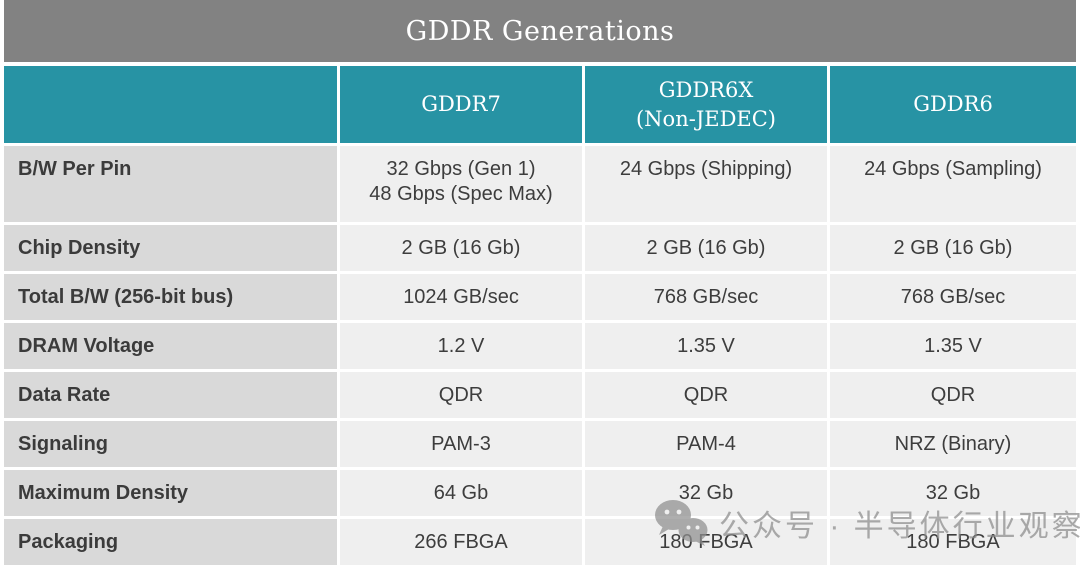 The image size is (1080, 572). What do you see at coordinates (953, 444) in the screenshot?
I see `cell-value: NRZ (Binary)` at bounding box center [953, 444].